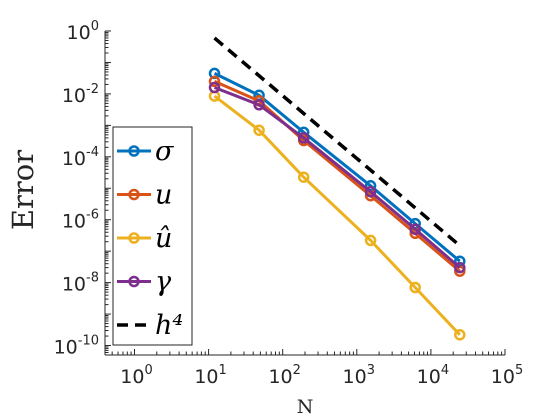  Describe the element at coordinates (359, 375) in the screenshot. I see `x-tick-label: 10³` at that location.